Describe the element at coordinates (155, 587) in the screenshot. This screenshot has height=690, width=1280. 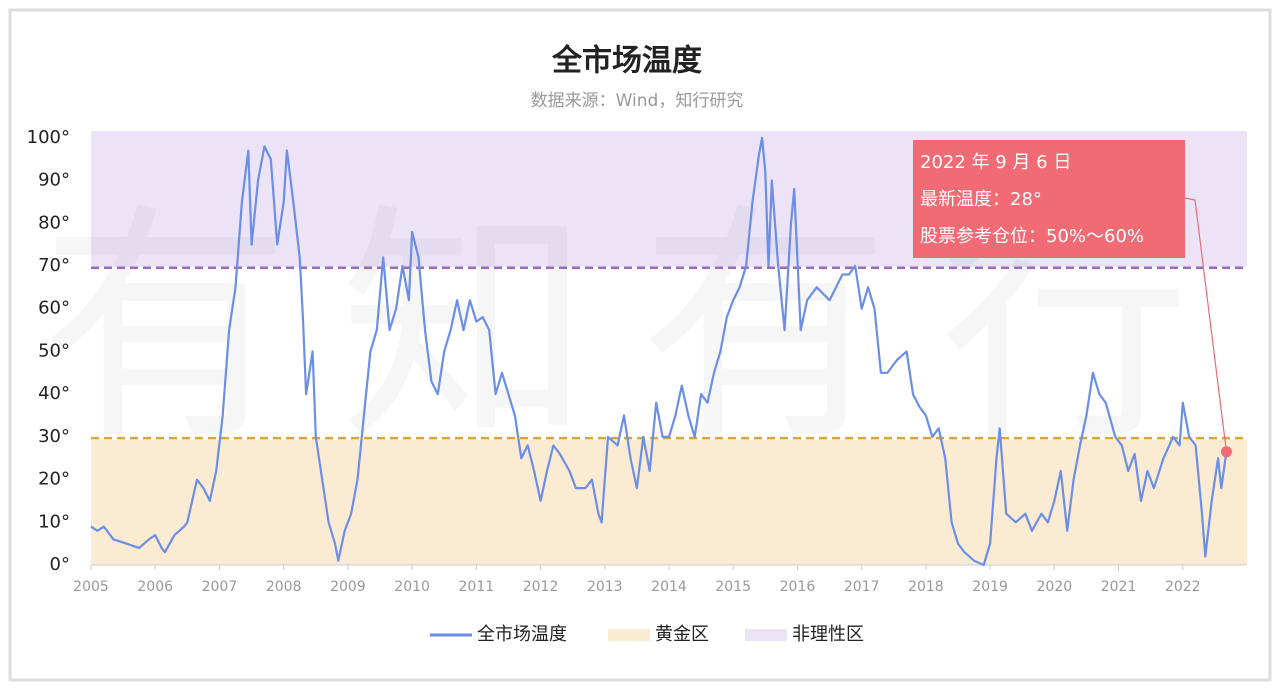
I see `x-tick-label: 2006` at that location.